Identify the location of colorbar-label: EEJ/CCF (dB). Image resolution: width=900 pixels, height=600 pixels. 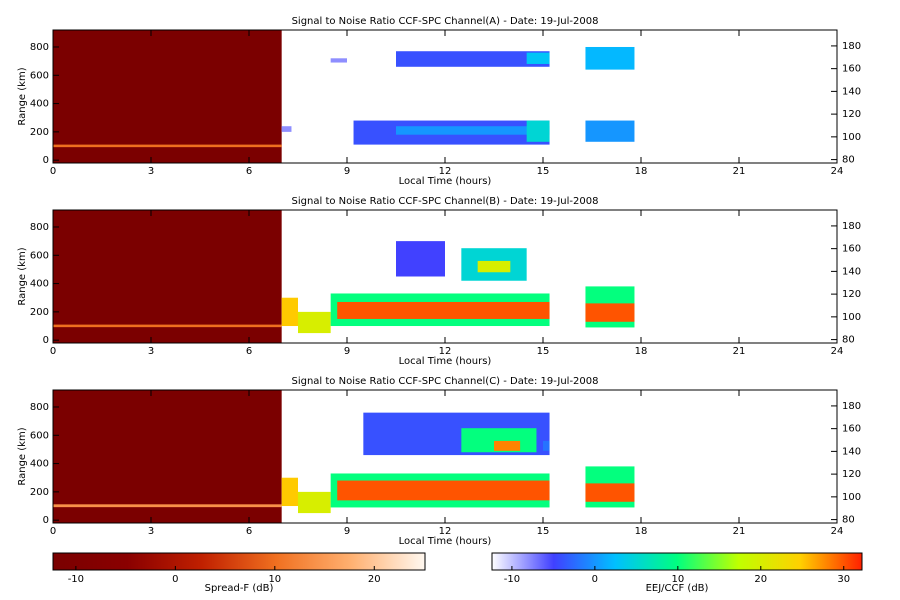
(677, 588).